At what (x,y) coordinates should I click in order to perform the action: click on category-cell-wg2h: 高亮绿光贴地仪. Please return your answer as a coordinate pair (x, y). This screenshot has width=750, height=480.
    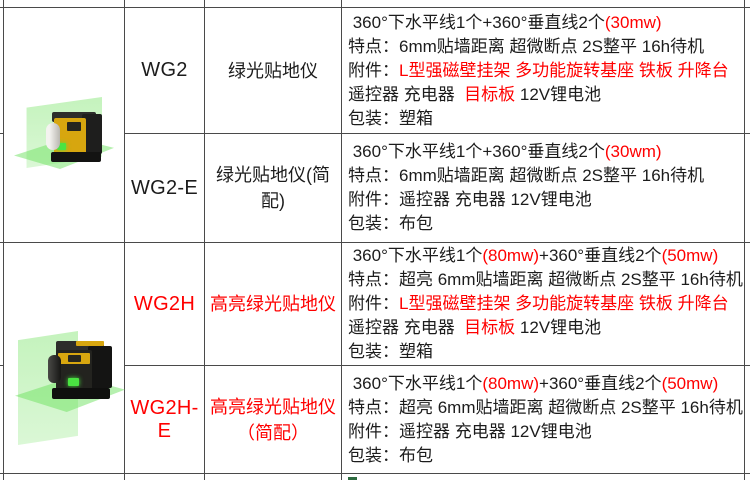
    Looking at the image, I should click on (273, 304).